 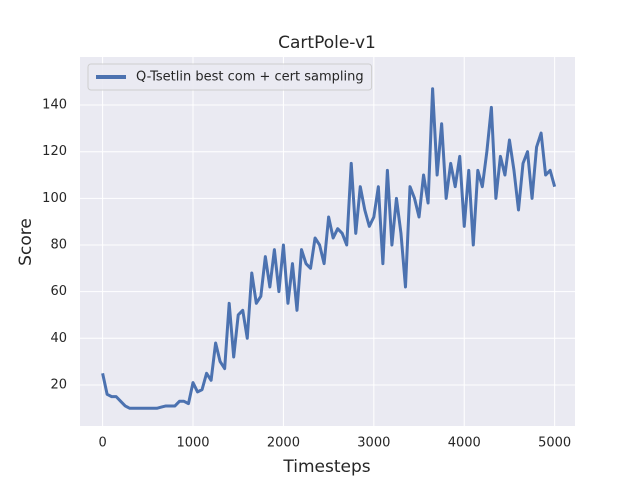 I want to click on y-axis-label: Score, so click(x=26, y=242).